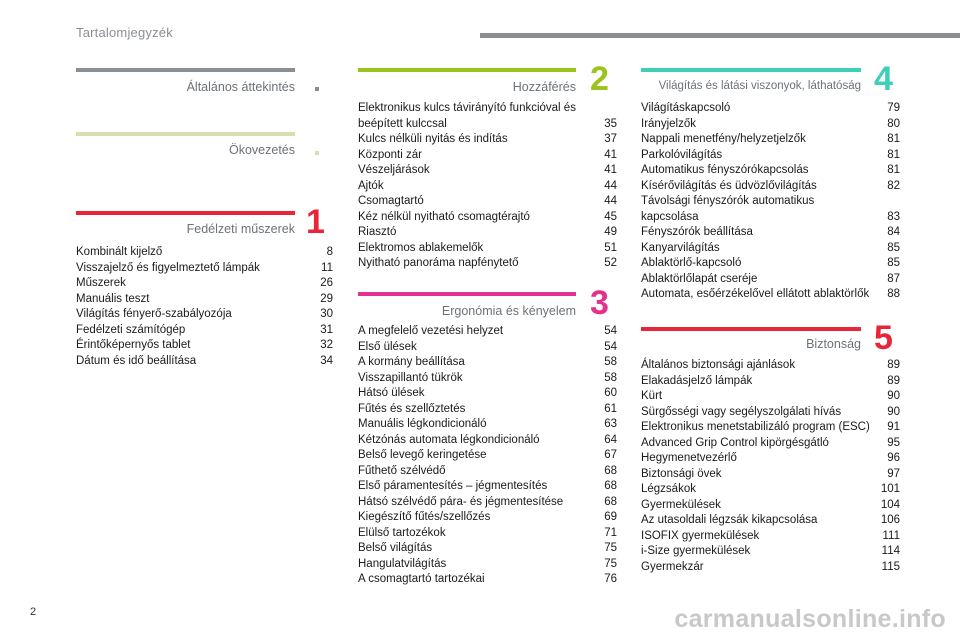  What do you see at coordinates (168, 267) in the screenshot?
I see `toc-entry-title: Visszajelző és figyelmeztető lámpák` at bounding box center [168, 267].